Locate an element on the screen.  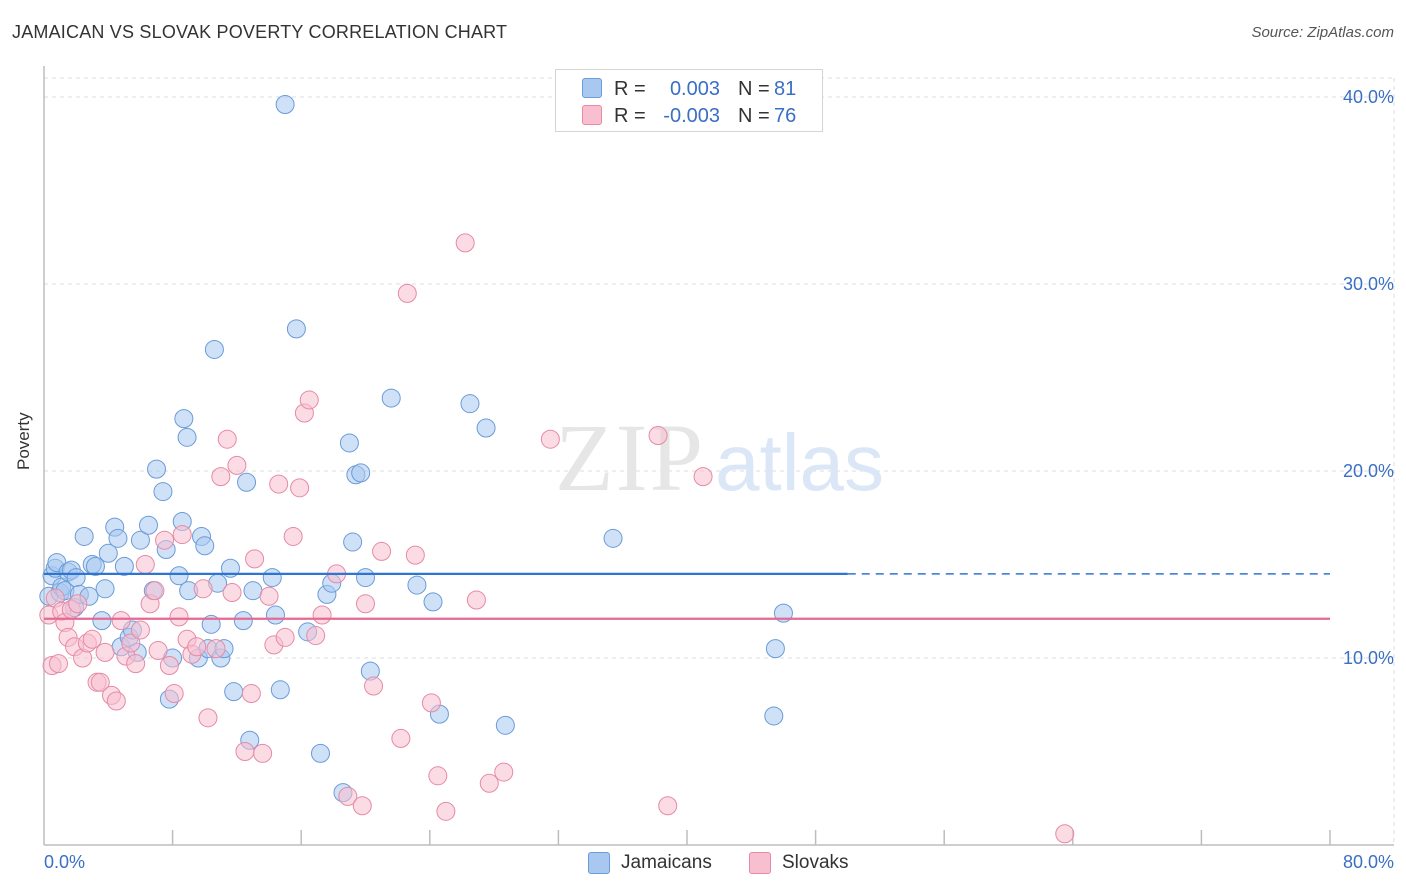
x-tick-label-max: 80.0% is located at coordinates (1368, 862).